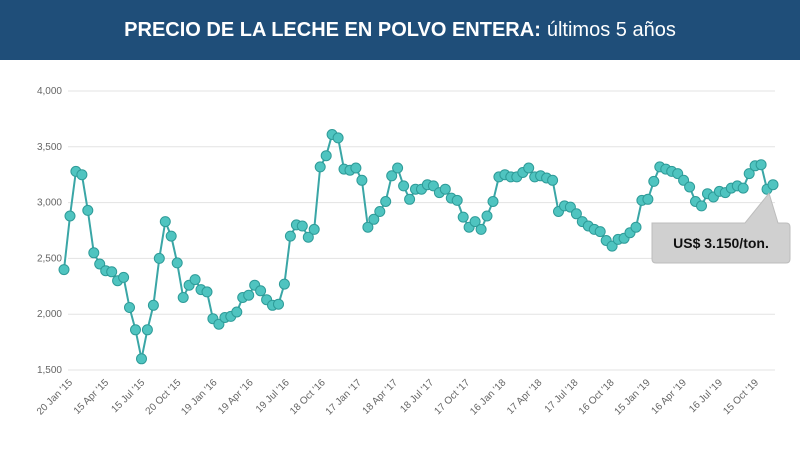 Image resolution: width=800 pixels, height=472 pixels. I want to click on y-tick-label: 2,000, so click(49, 314).